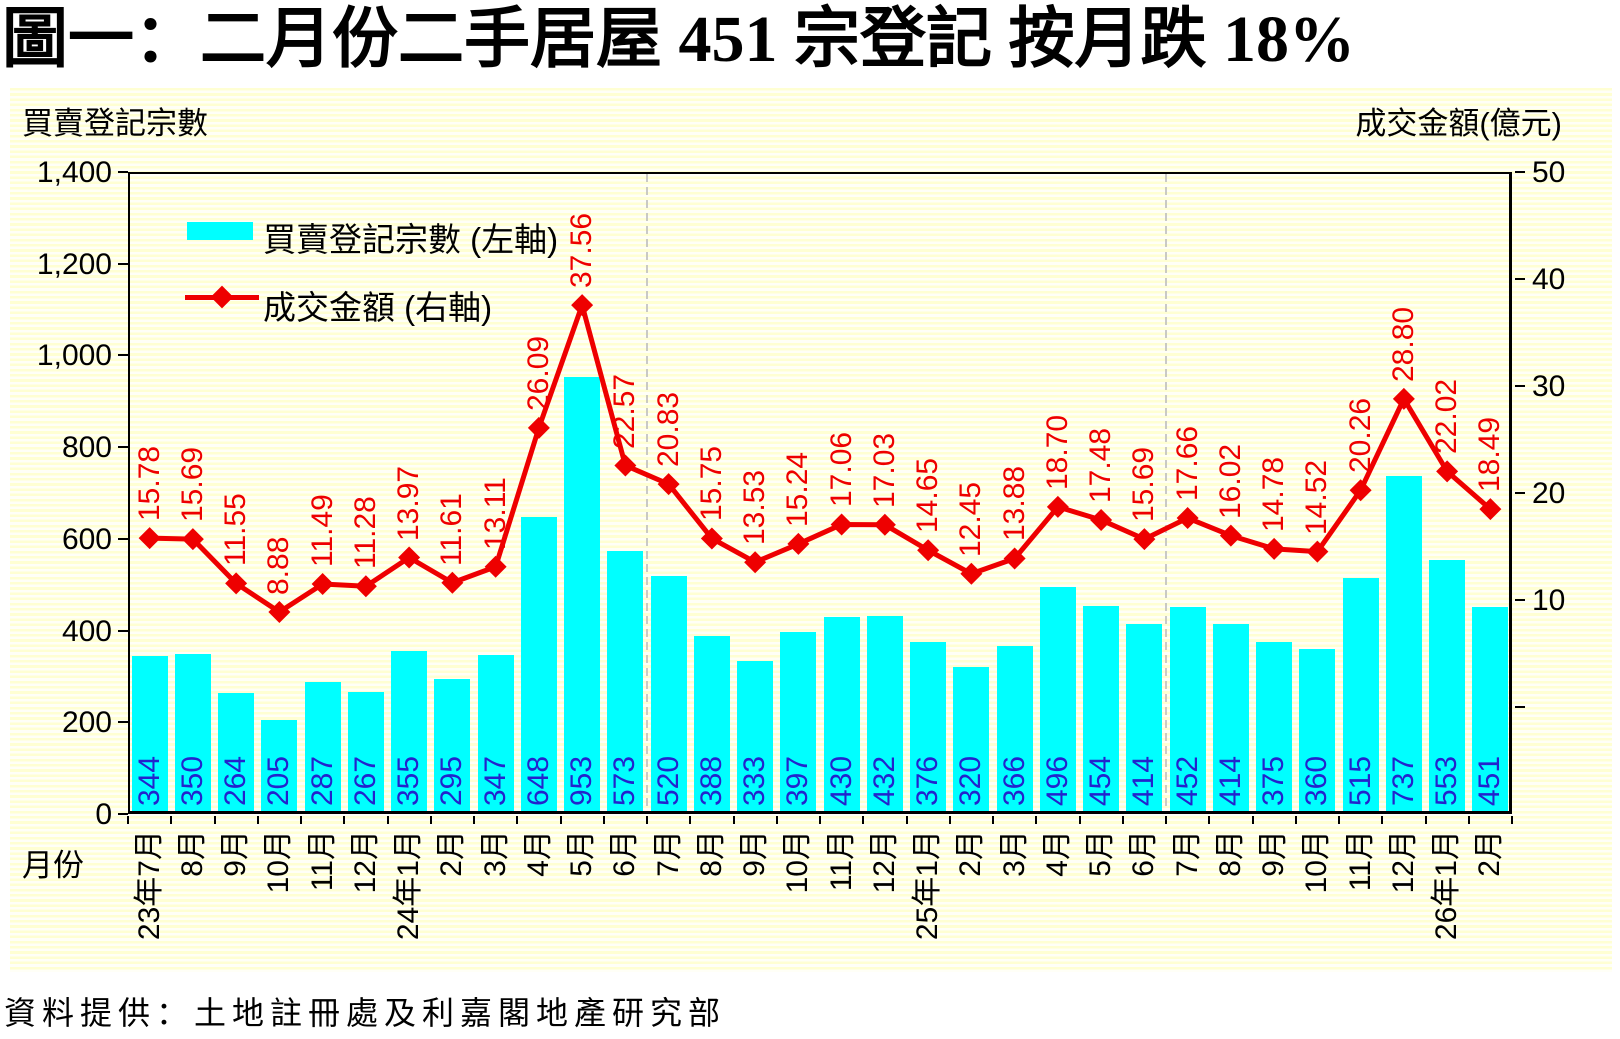 The width and height of the screenshot is (1620, 1039). What do you see at coordinates (1317, 862) in the screenshot?
I see `x-axis-label: 10月` at bounding box center [1317, 862].